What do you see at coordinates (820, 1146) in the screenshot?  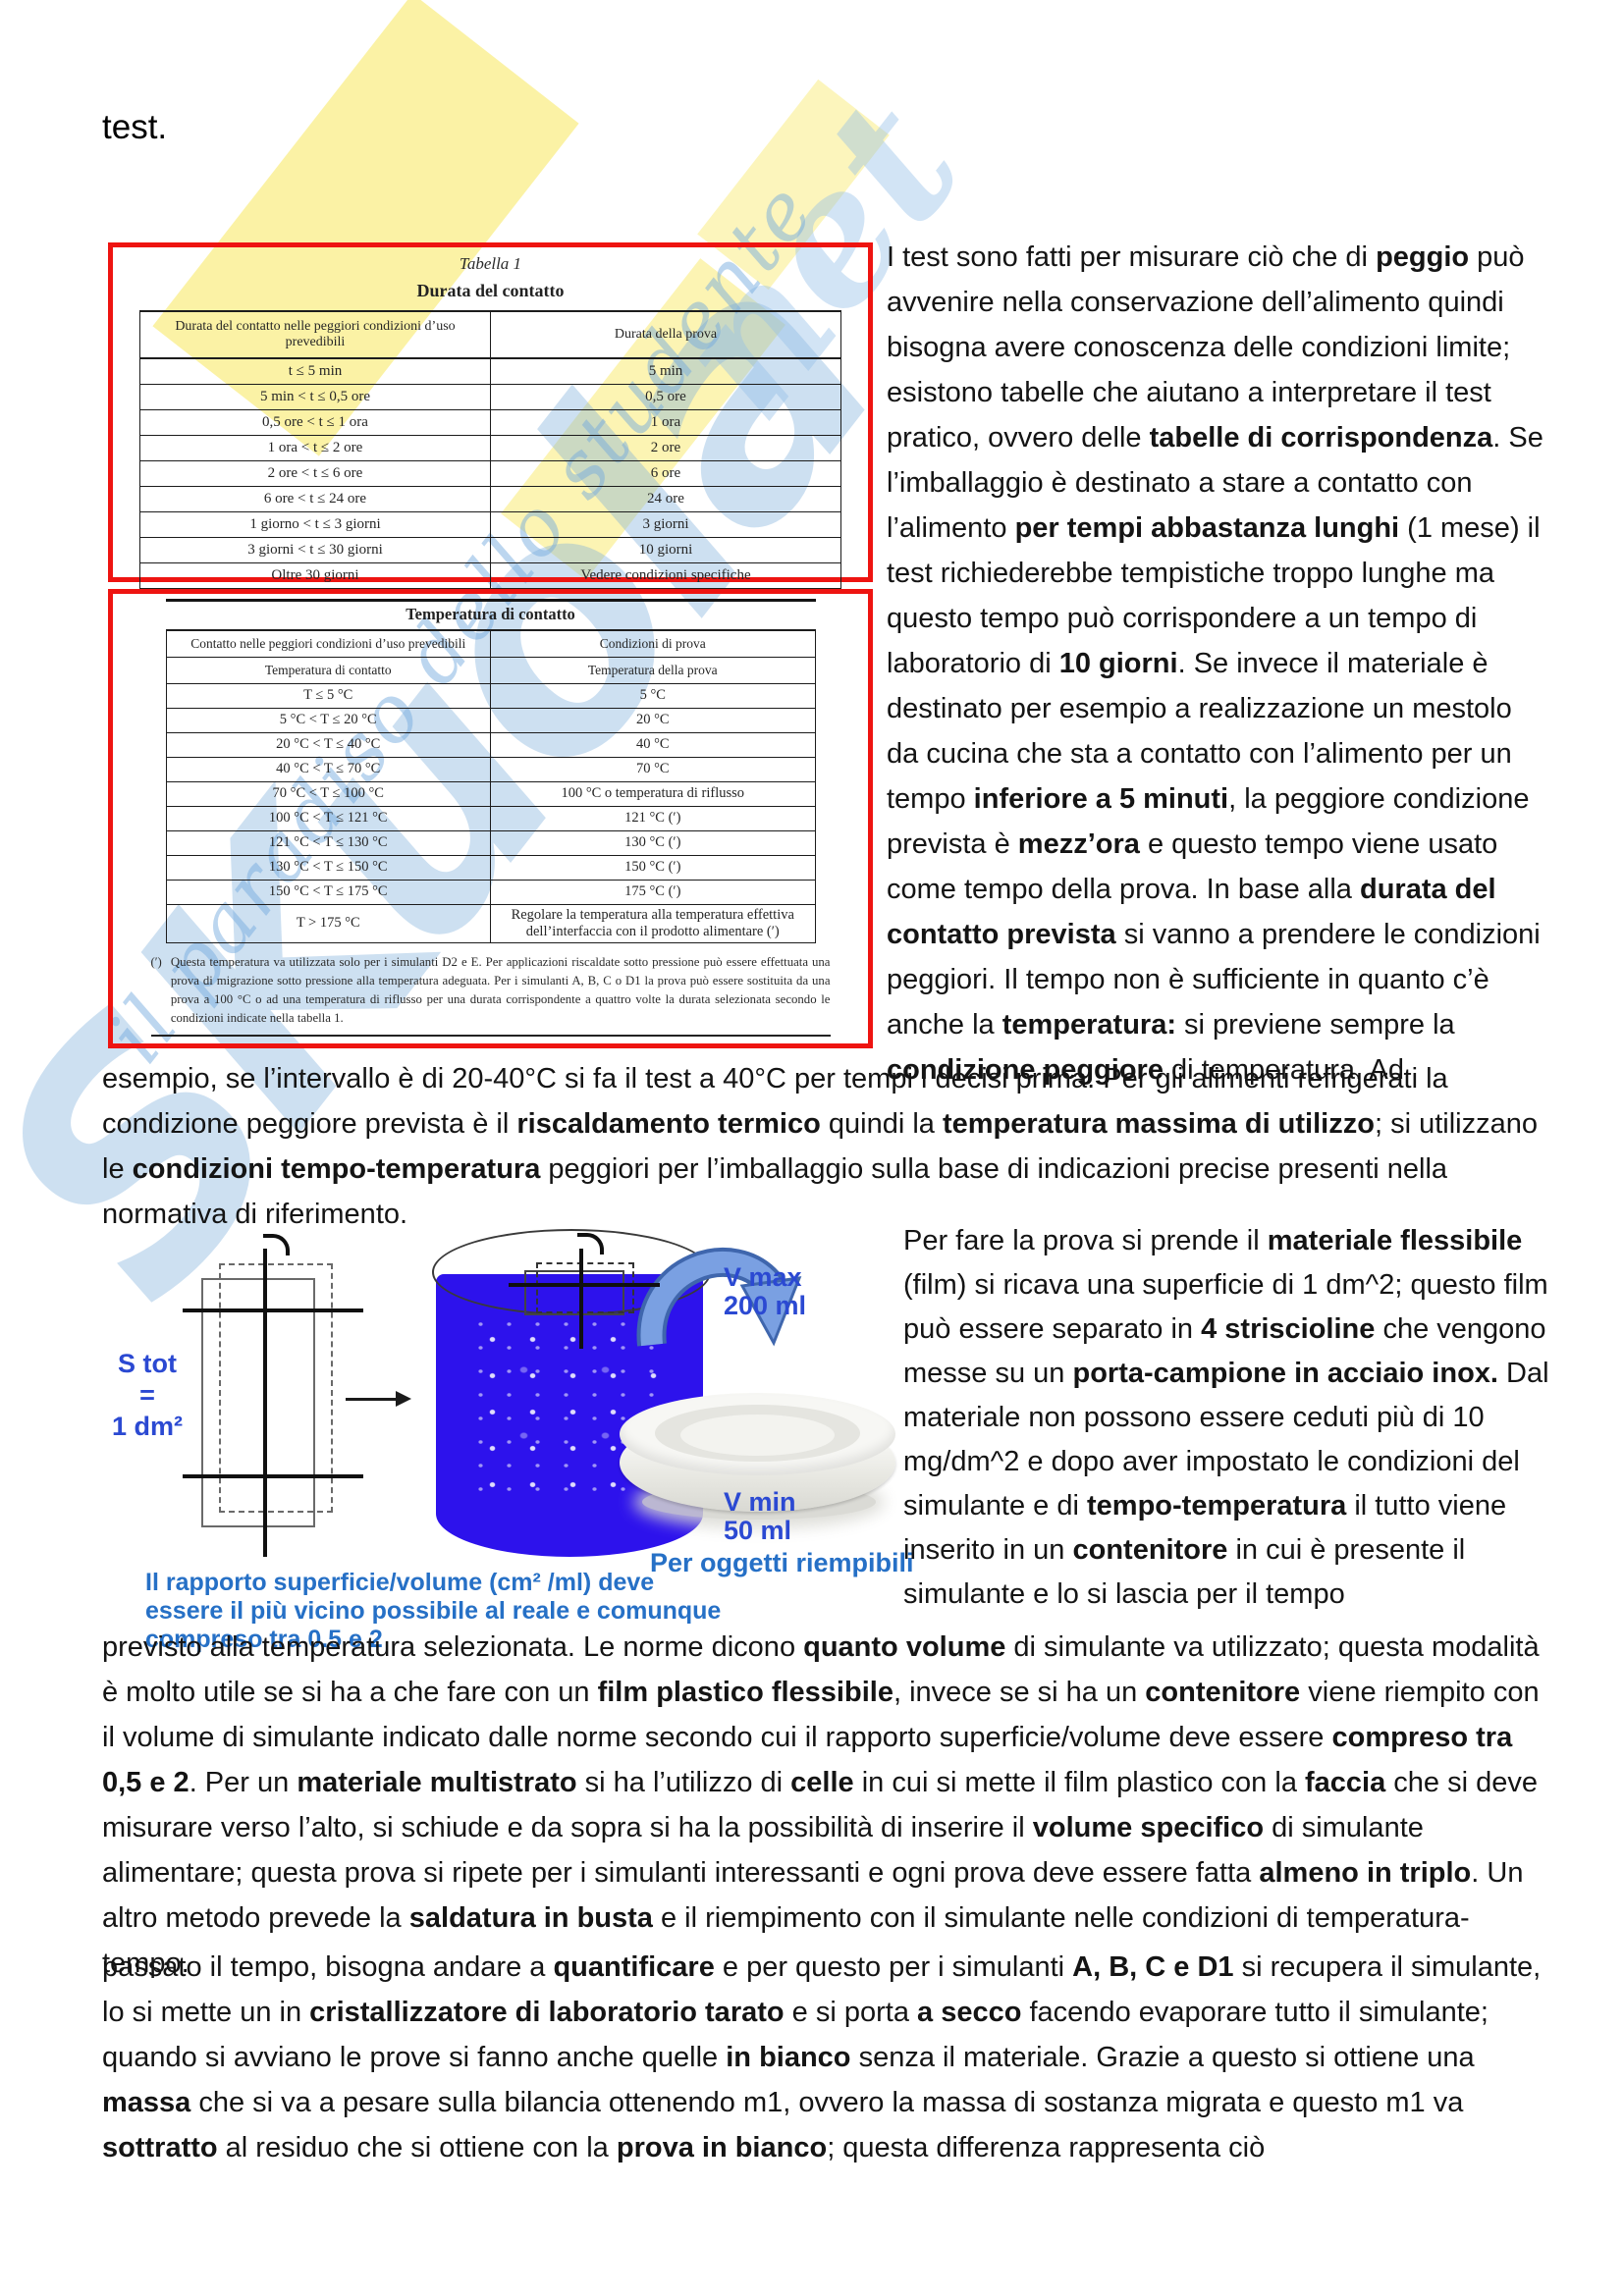 I see `text-segment: ; si utilizzano le` at bounding box center [820, 1146].